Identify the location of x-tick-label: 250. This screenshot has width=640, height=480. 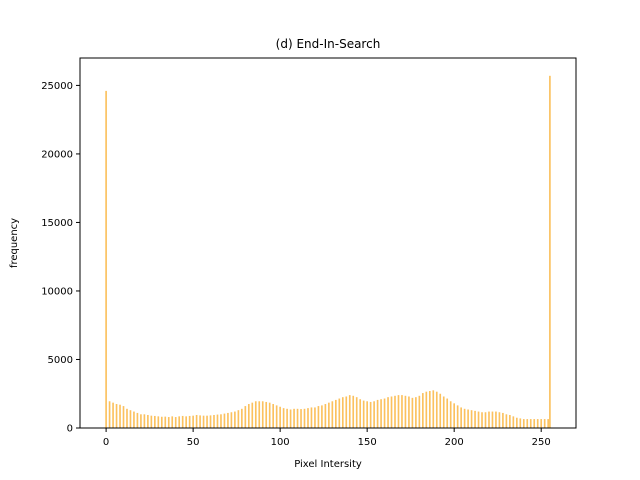
(541, 442).